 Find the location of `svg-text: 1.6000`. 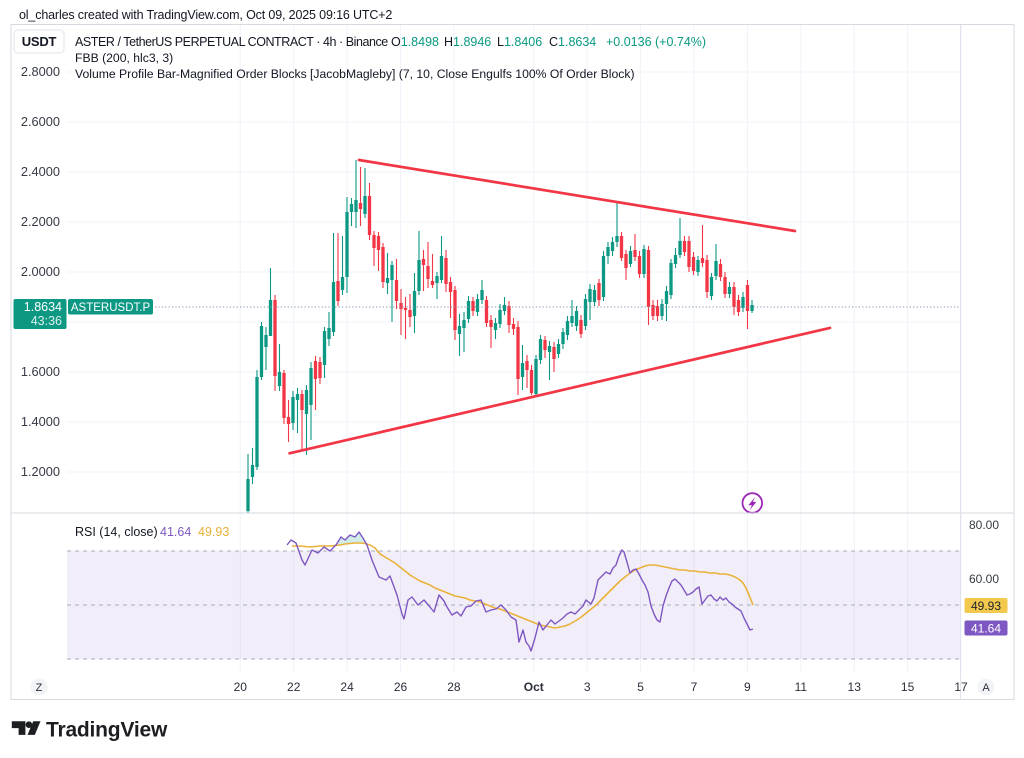

svg-text: 1.6000 is located at coordinates (40, 371).